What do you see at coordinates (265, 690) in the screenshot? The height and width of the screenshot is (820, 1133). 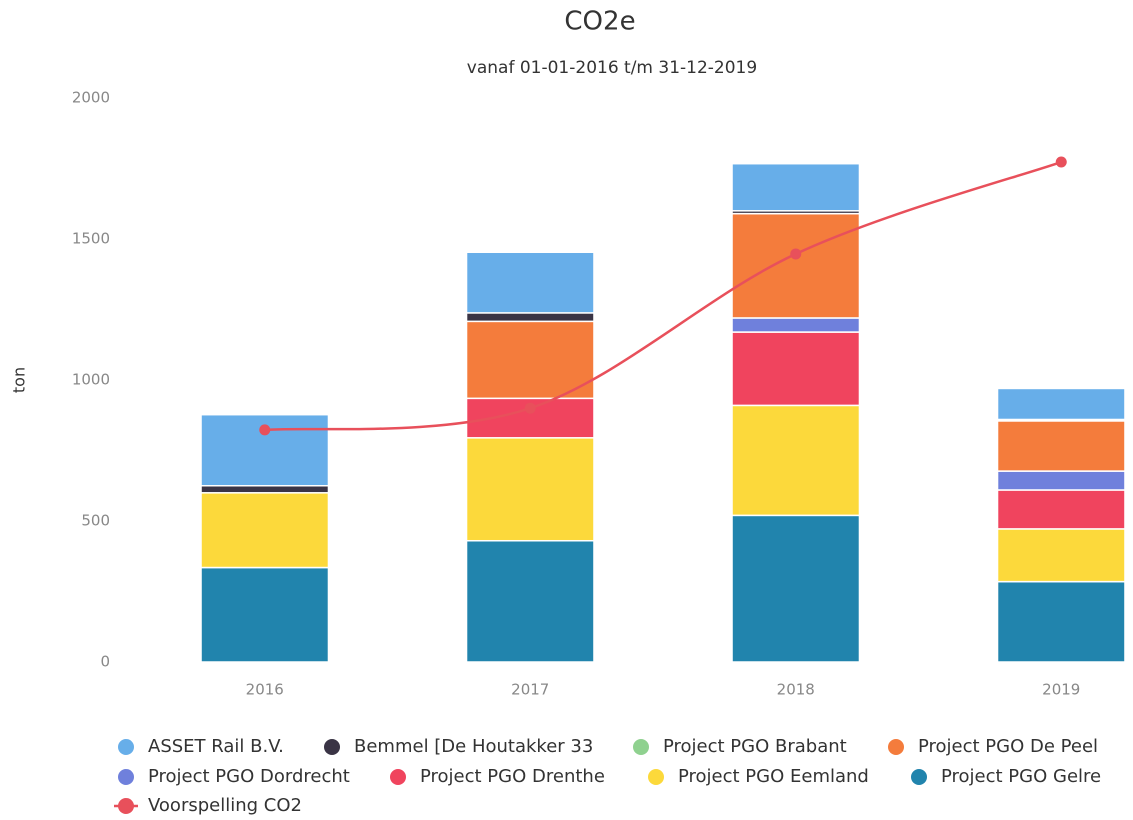 I see `x-tick-label: 2016` at bounding box center [265, 690].